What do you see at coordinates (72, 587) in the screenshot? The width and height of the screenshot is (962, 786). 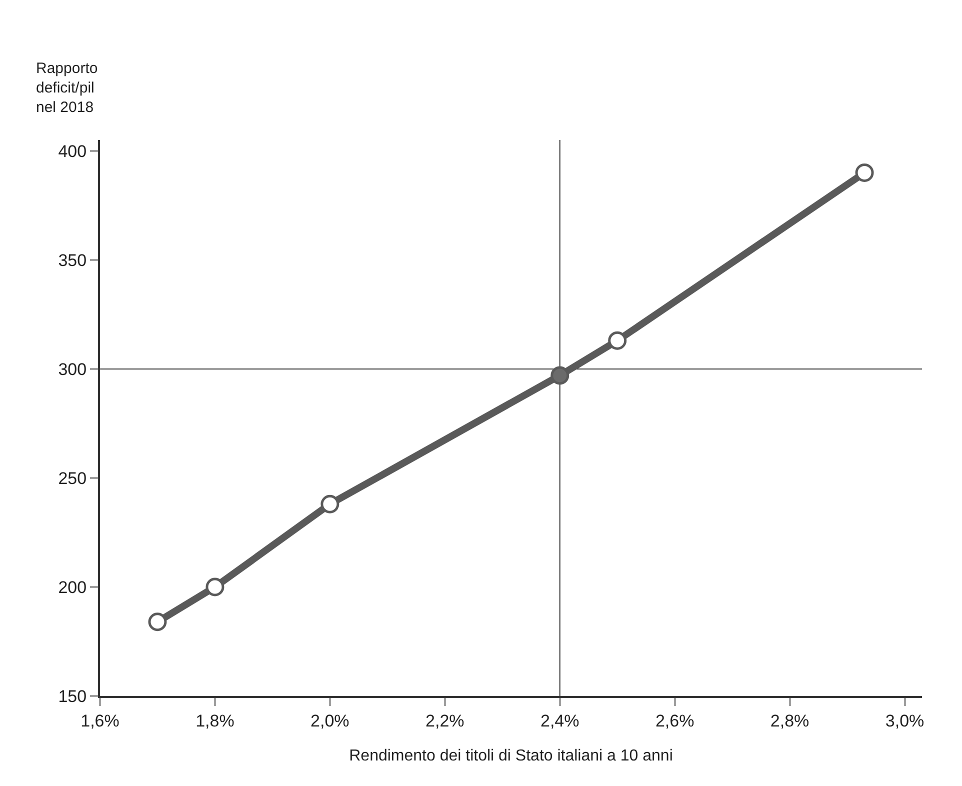 I see `y-tick-label: 200` at bounding box center [72, 587].